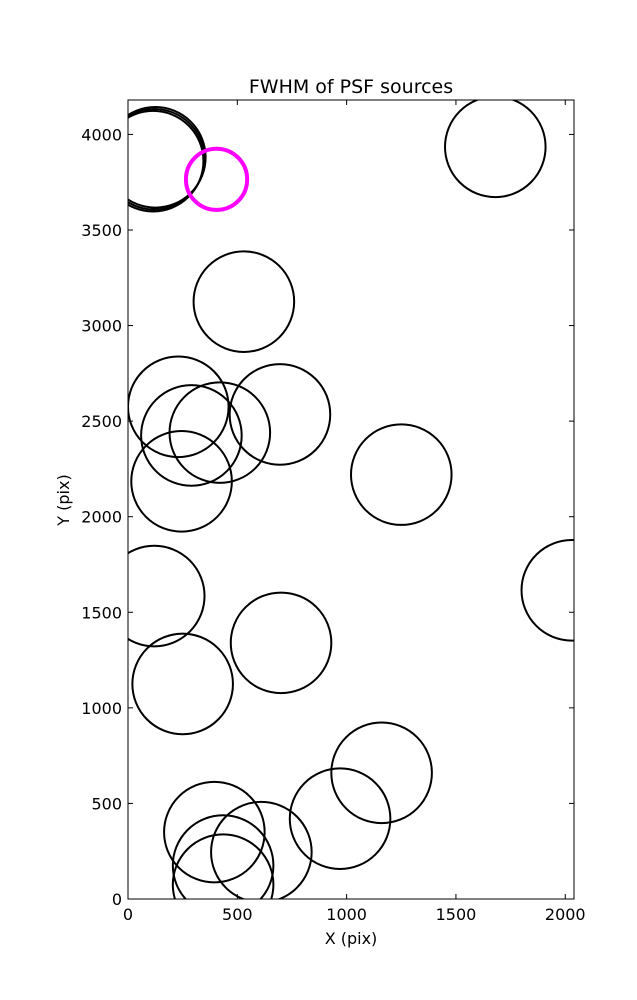  Describe the element at coordinates (101, 230) in the screenshot. I see `y-tick-label: 3500` at that location.